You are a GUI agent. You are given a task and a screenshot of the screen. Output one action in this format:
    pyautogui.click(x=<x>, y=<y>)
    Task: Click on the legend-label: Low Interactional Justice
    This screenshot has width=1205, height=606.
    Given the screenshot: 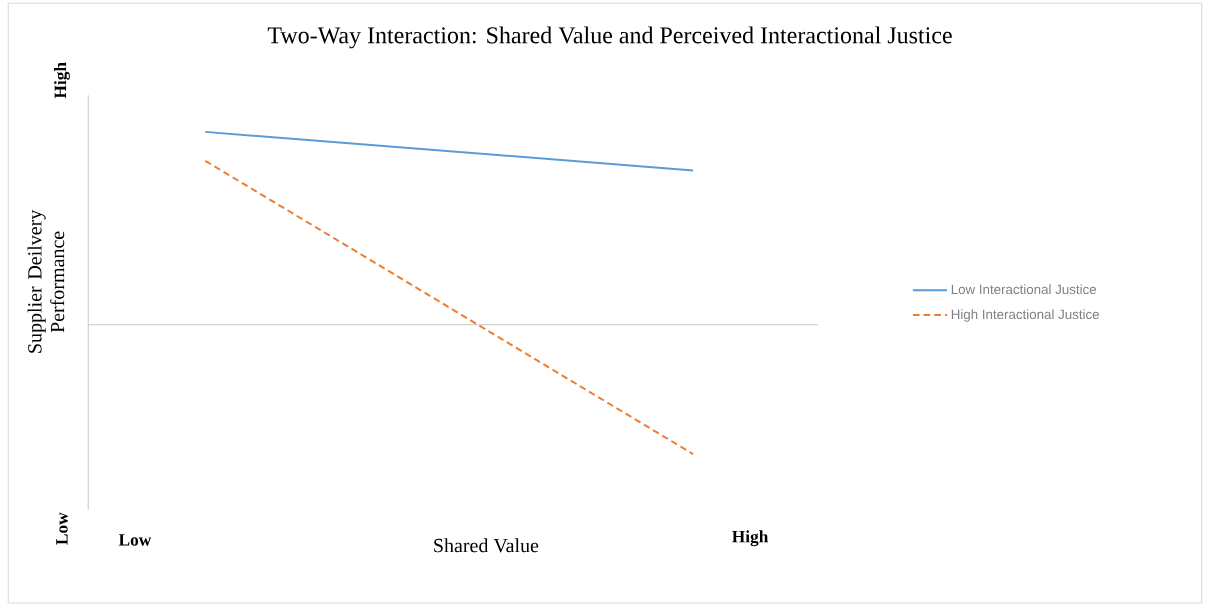 What is the action you would take?
    pyautogui.click(x=1024, y=289)
    